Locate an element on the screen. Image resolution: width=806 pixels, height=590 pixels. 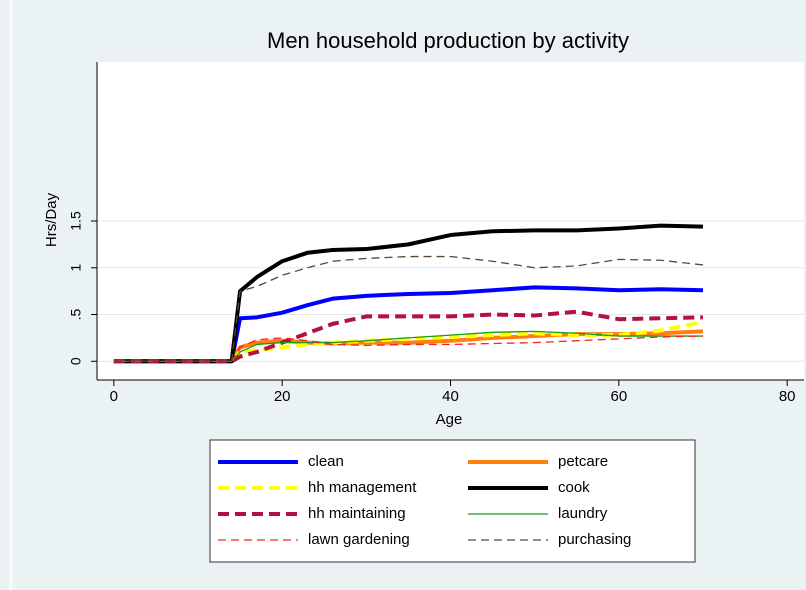
x-tick-label: 0 is located at coordinates (114, 396).